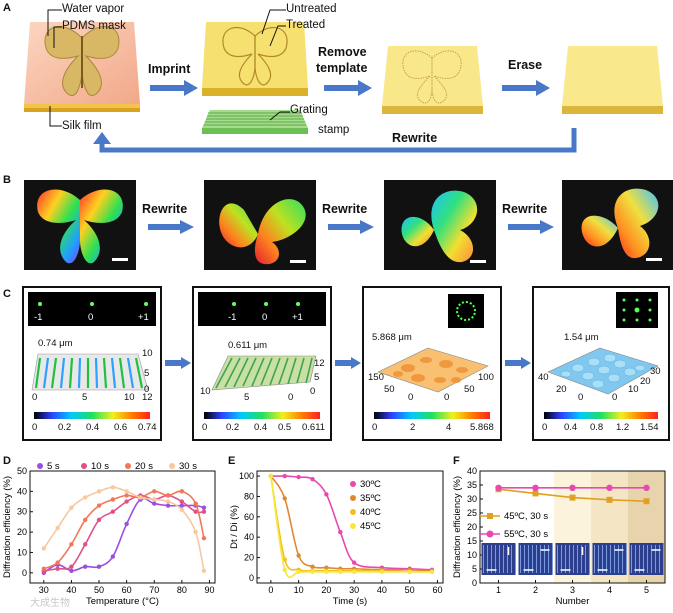 The height and width of the screenshot is (613, 673). I want to click on pointer-lines-a1, so click(54, 68).